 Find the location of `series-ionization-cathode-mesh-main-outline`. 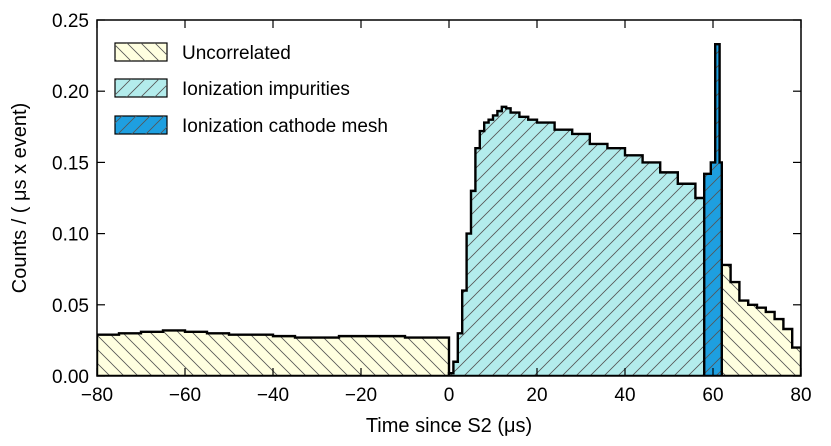

series-ionization-cathode-mesh-main-outline is located at coordinates (713, 209).